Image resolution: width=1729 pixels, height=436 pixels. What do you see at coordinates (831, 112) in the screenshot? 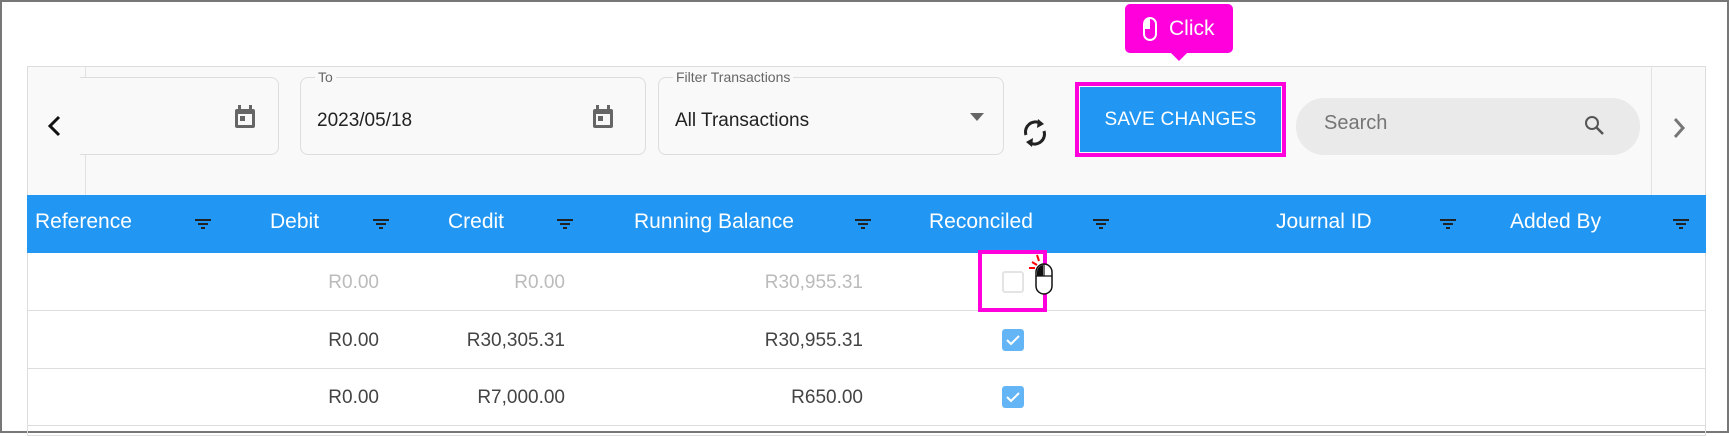
I see `filter-transactions-select: Filter Transactions All Transactions` at bounding box center [831, 112].